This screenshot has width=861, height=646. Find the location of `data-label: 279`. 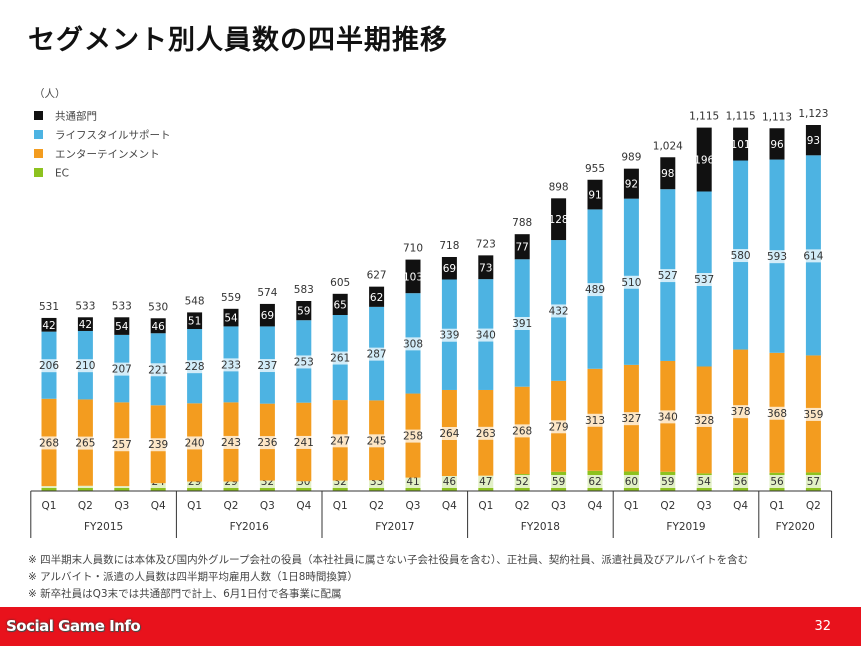

data-label: 279 is located at coordinates (559, 427).